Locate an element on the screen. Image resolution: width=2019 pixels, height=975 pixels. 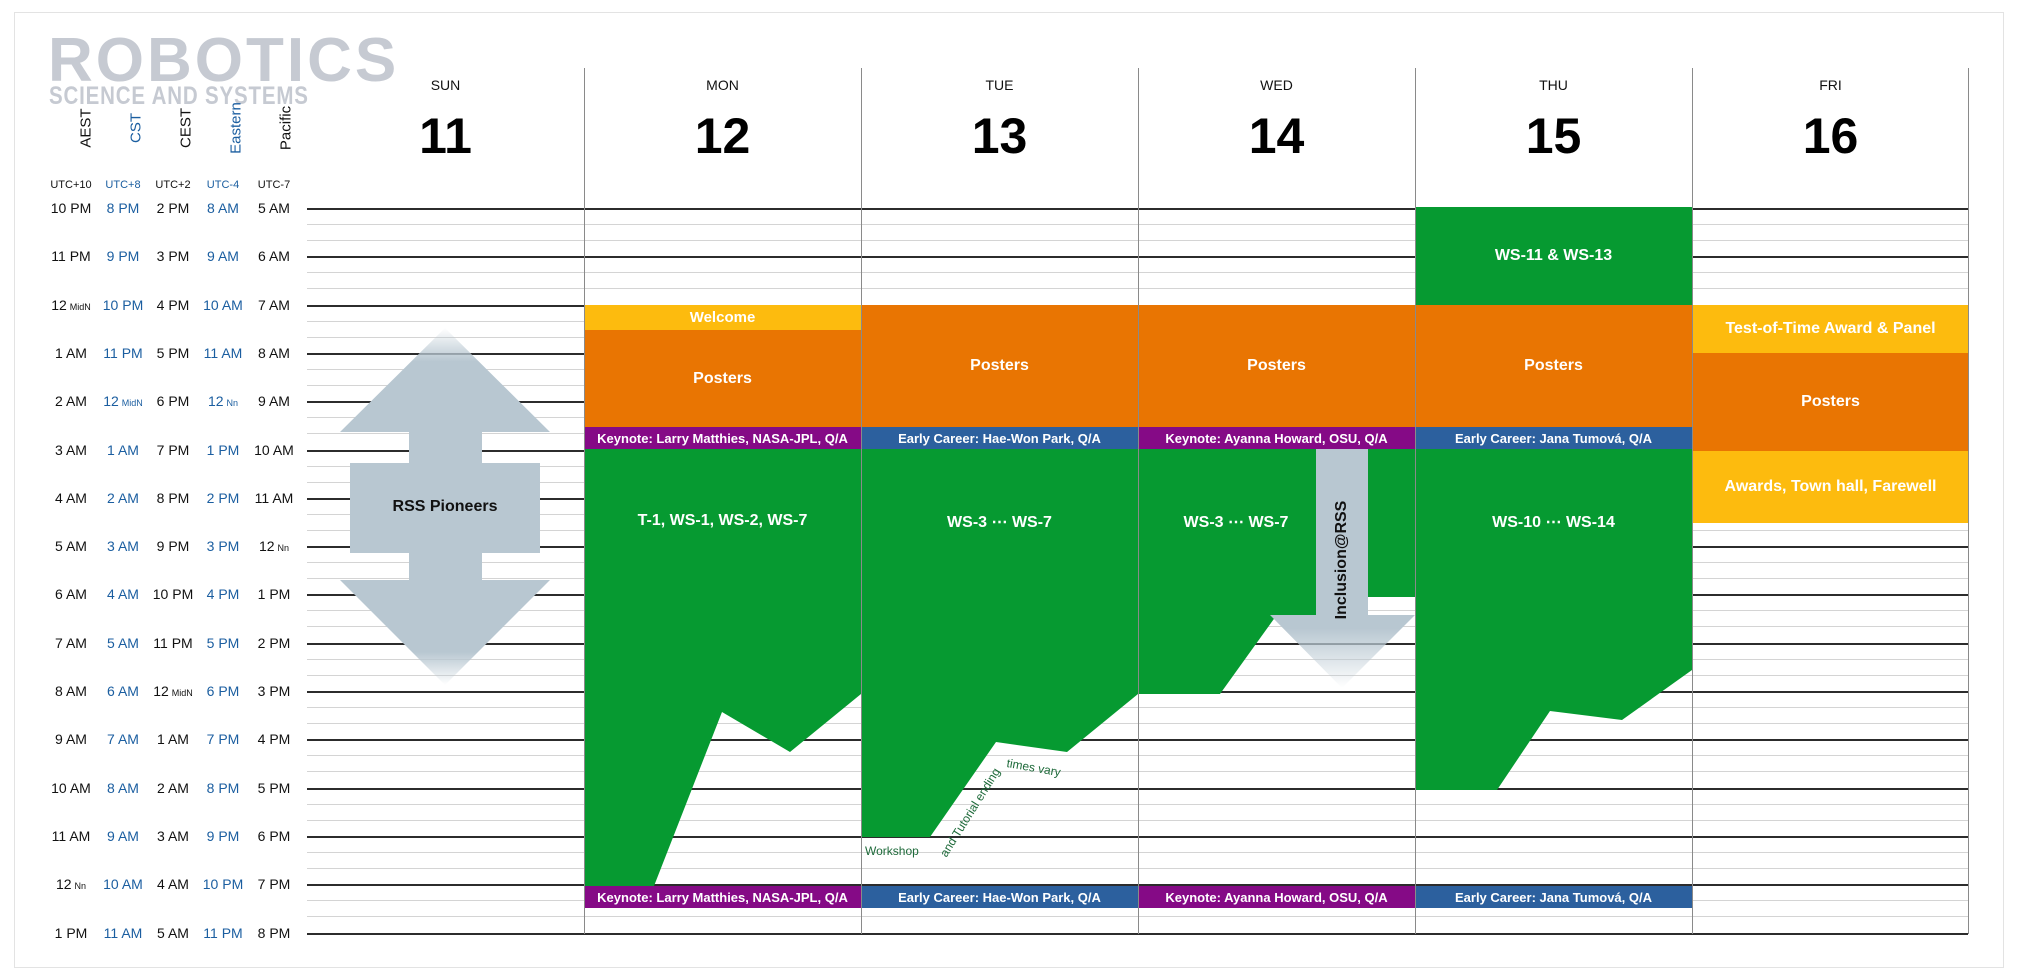
workshop-label-thu: WS-10 ⋯ WS-14 is located at coordinates (1553, 522).